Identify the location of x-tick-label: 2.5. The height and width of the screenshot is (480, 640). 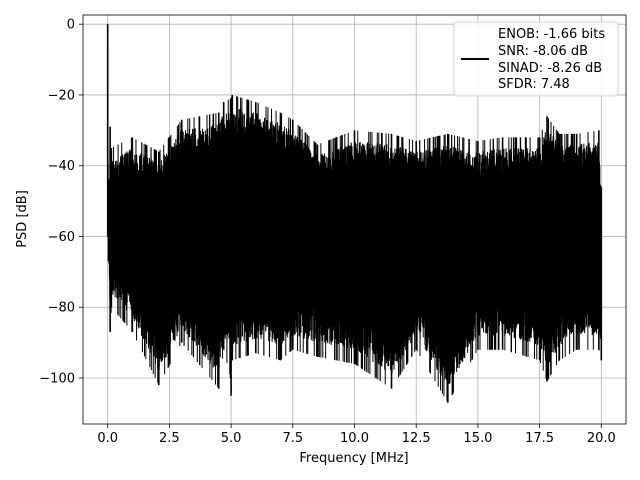
(169, 438).